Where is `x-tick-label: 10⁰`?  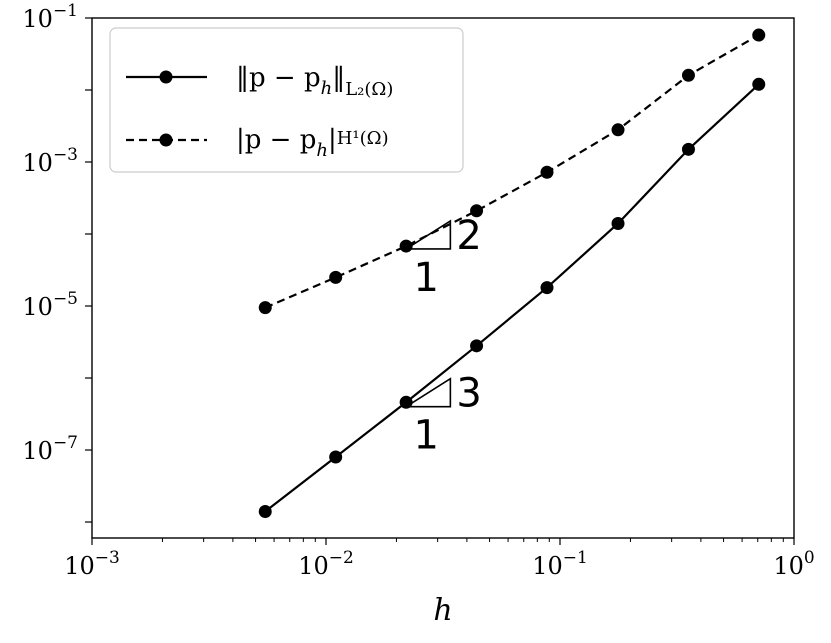 x-tick-label: 10⁰ is located at coordinates (793, 564).